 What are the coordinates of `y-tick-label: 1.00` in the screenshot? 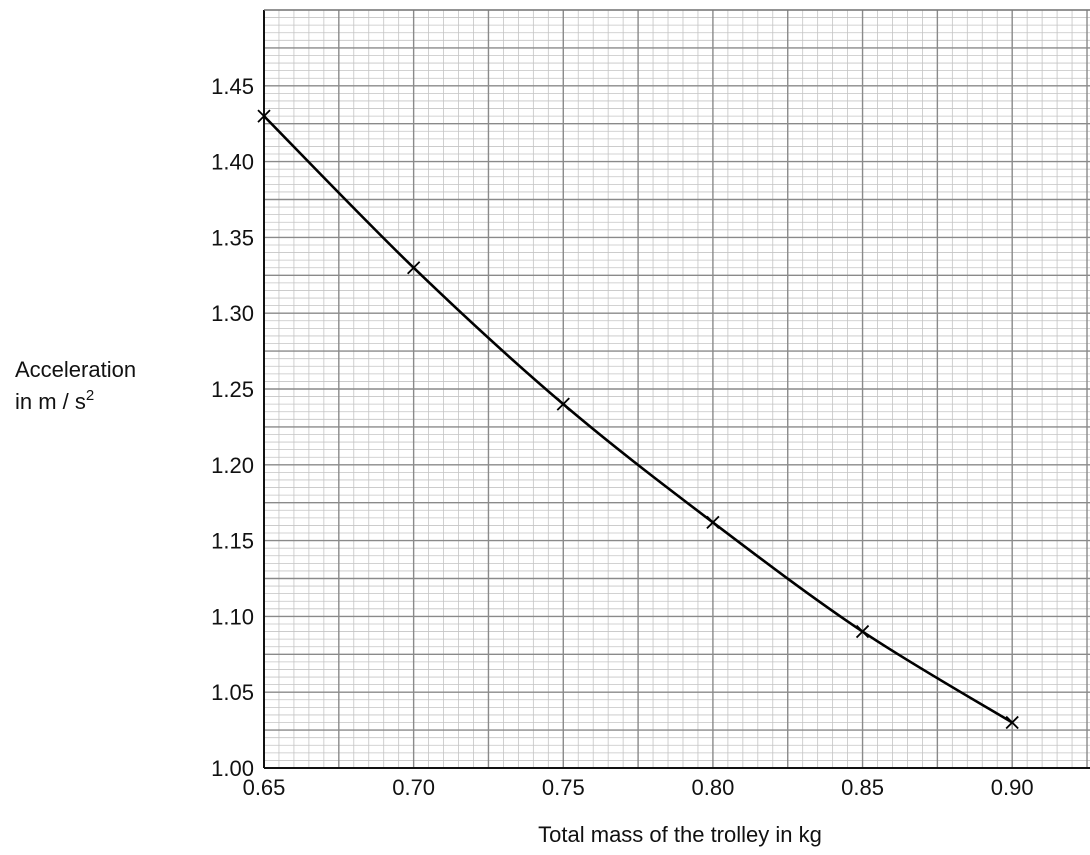 It's located at (232, 768).